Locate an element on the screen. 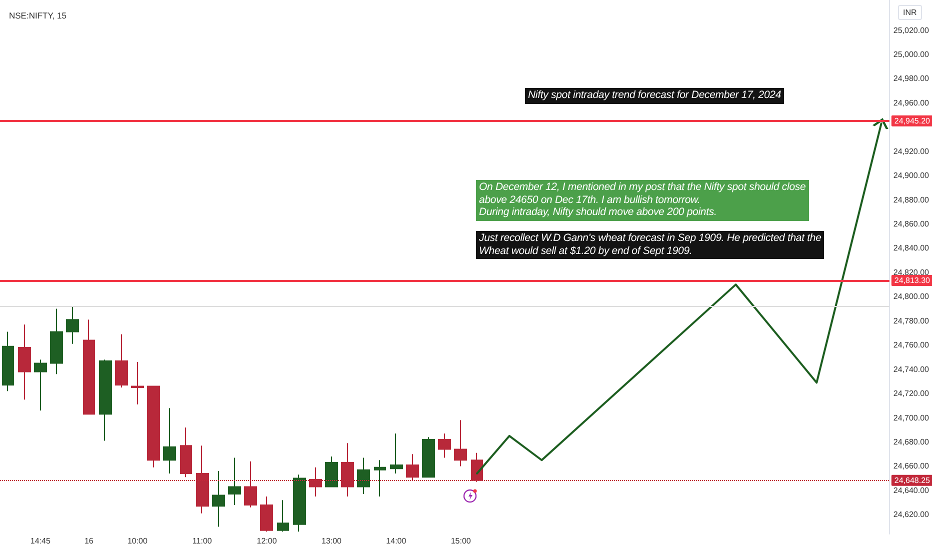 This screenshot has width=932, height=550. y-tick-label: 24,980.00 is located at coordinates (911, 79).